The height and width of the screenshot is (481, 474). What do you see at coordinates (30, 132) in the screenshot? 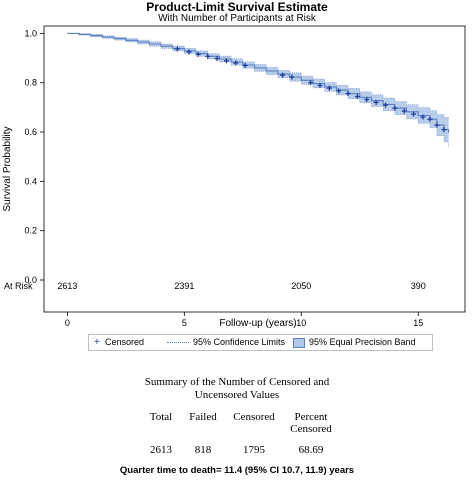
I see `y-tick-label: 0.6` at bounding box center [30, 132].